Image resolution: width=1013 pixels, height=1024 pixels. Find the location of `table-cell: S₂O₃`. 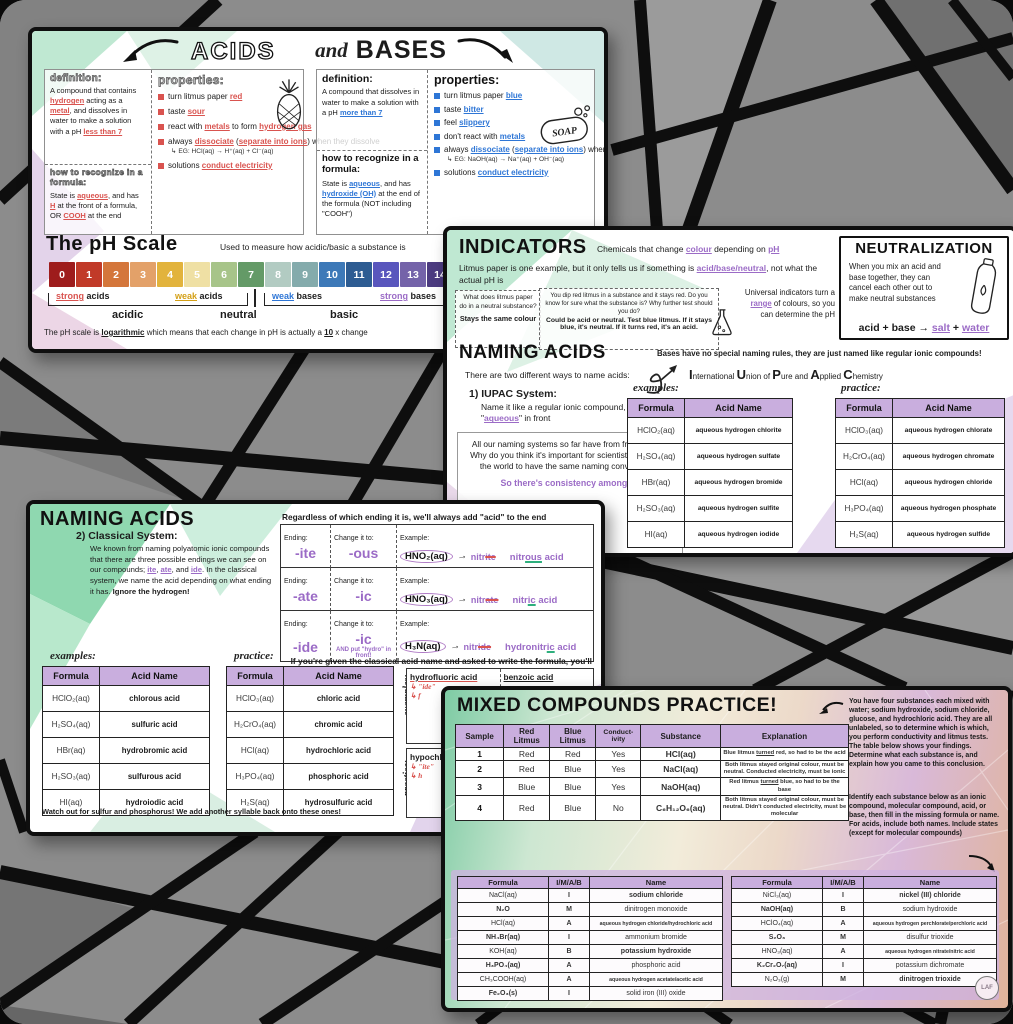

table-cell: S₂O₃ is located at coordinates (777, 937).